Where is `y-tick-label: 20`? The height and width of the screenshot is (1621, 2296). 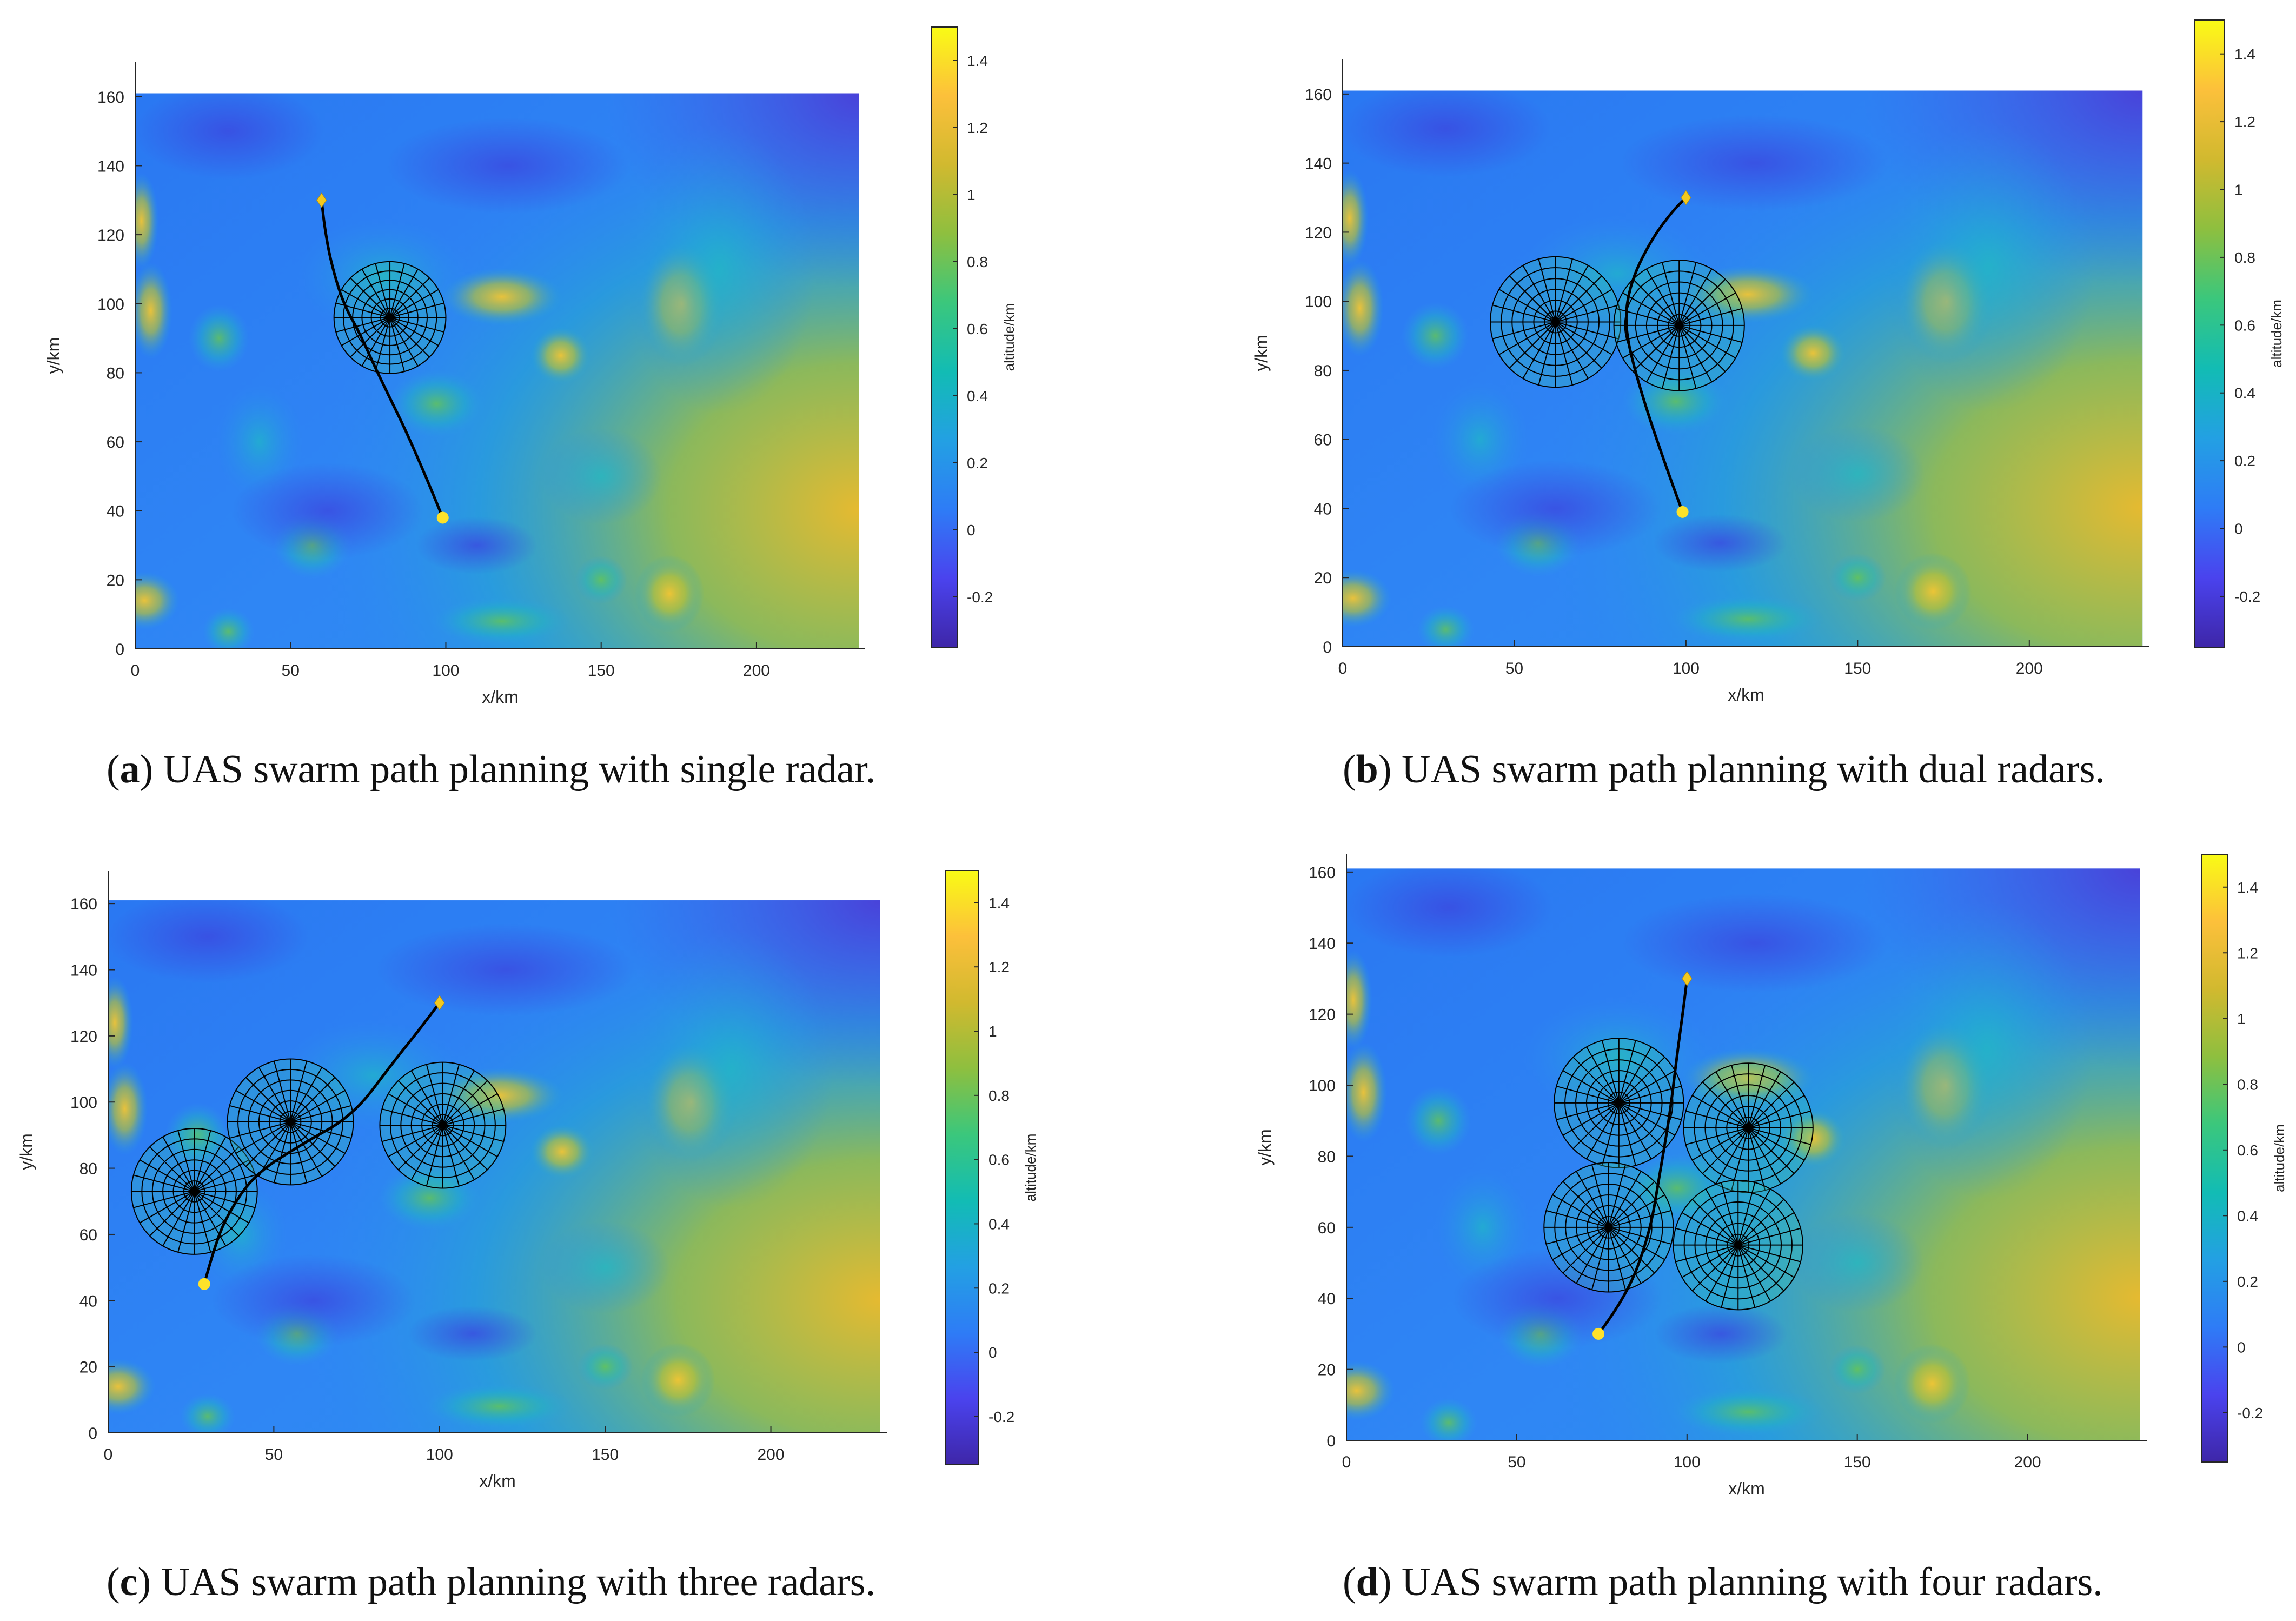
y-tick-label: 20 is located at coordinates (1327, 1370).